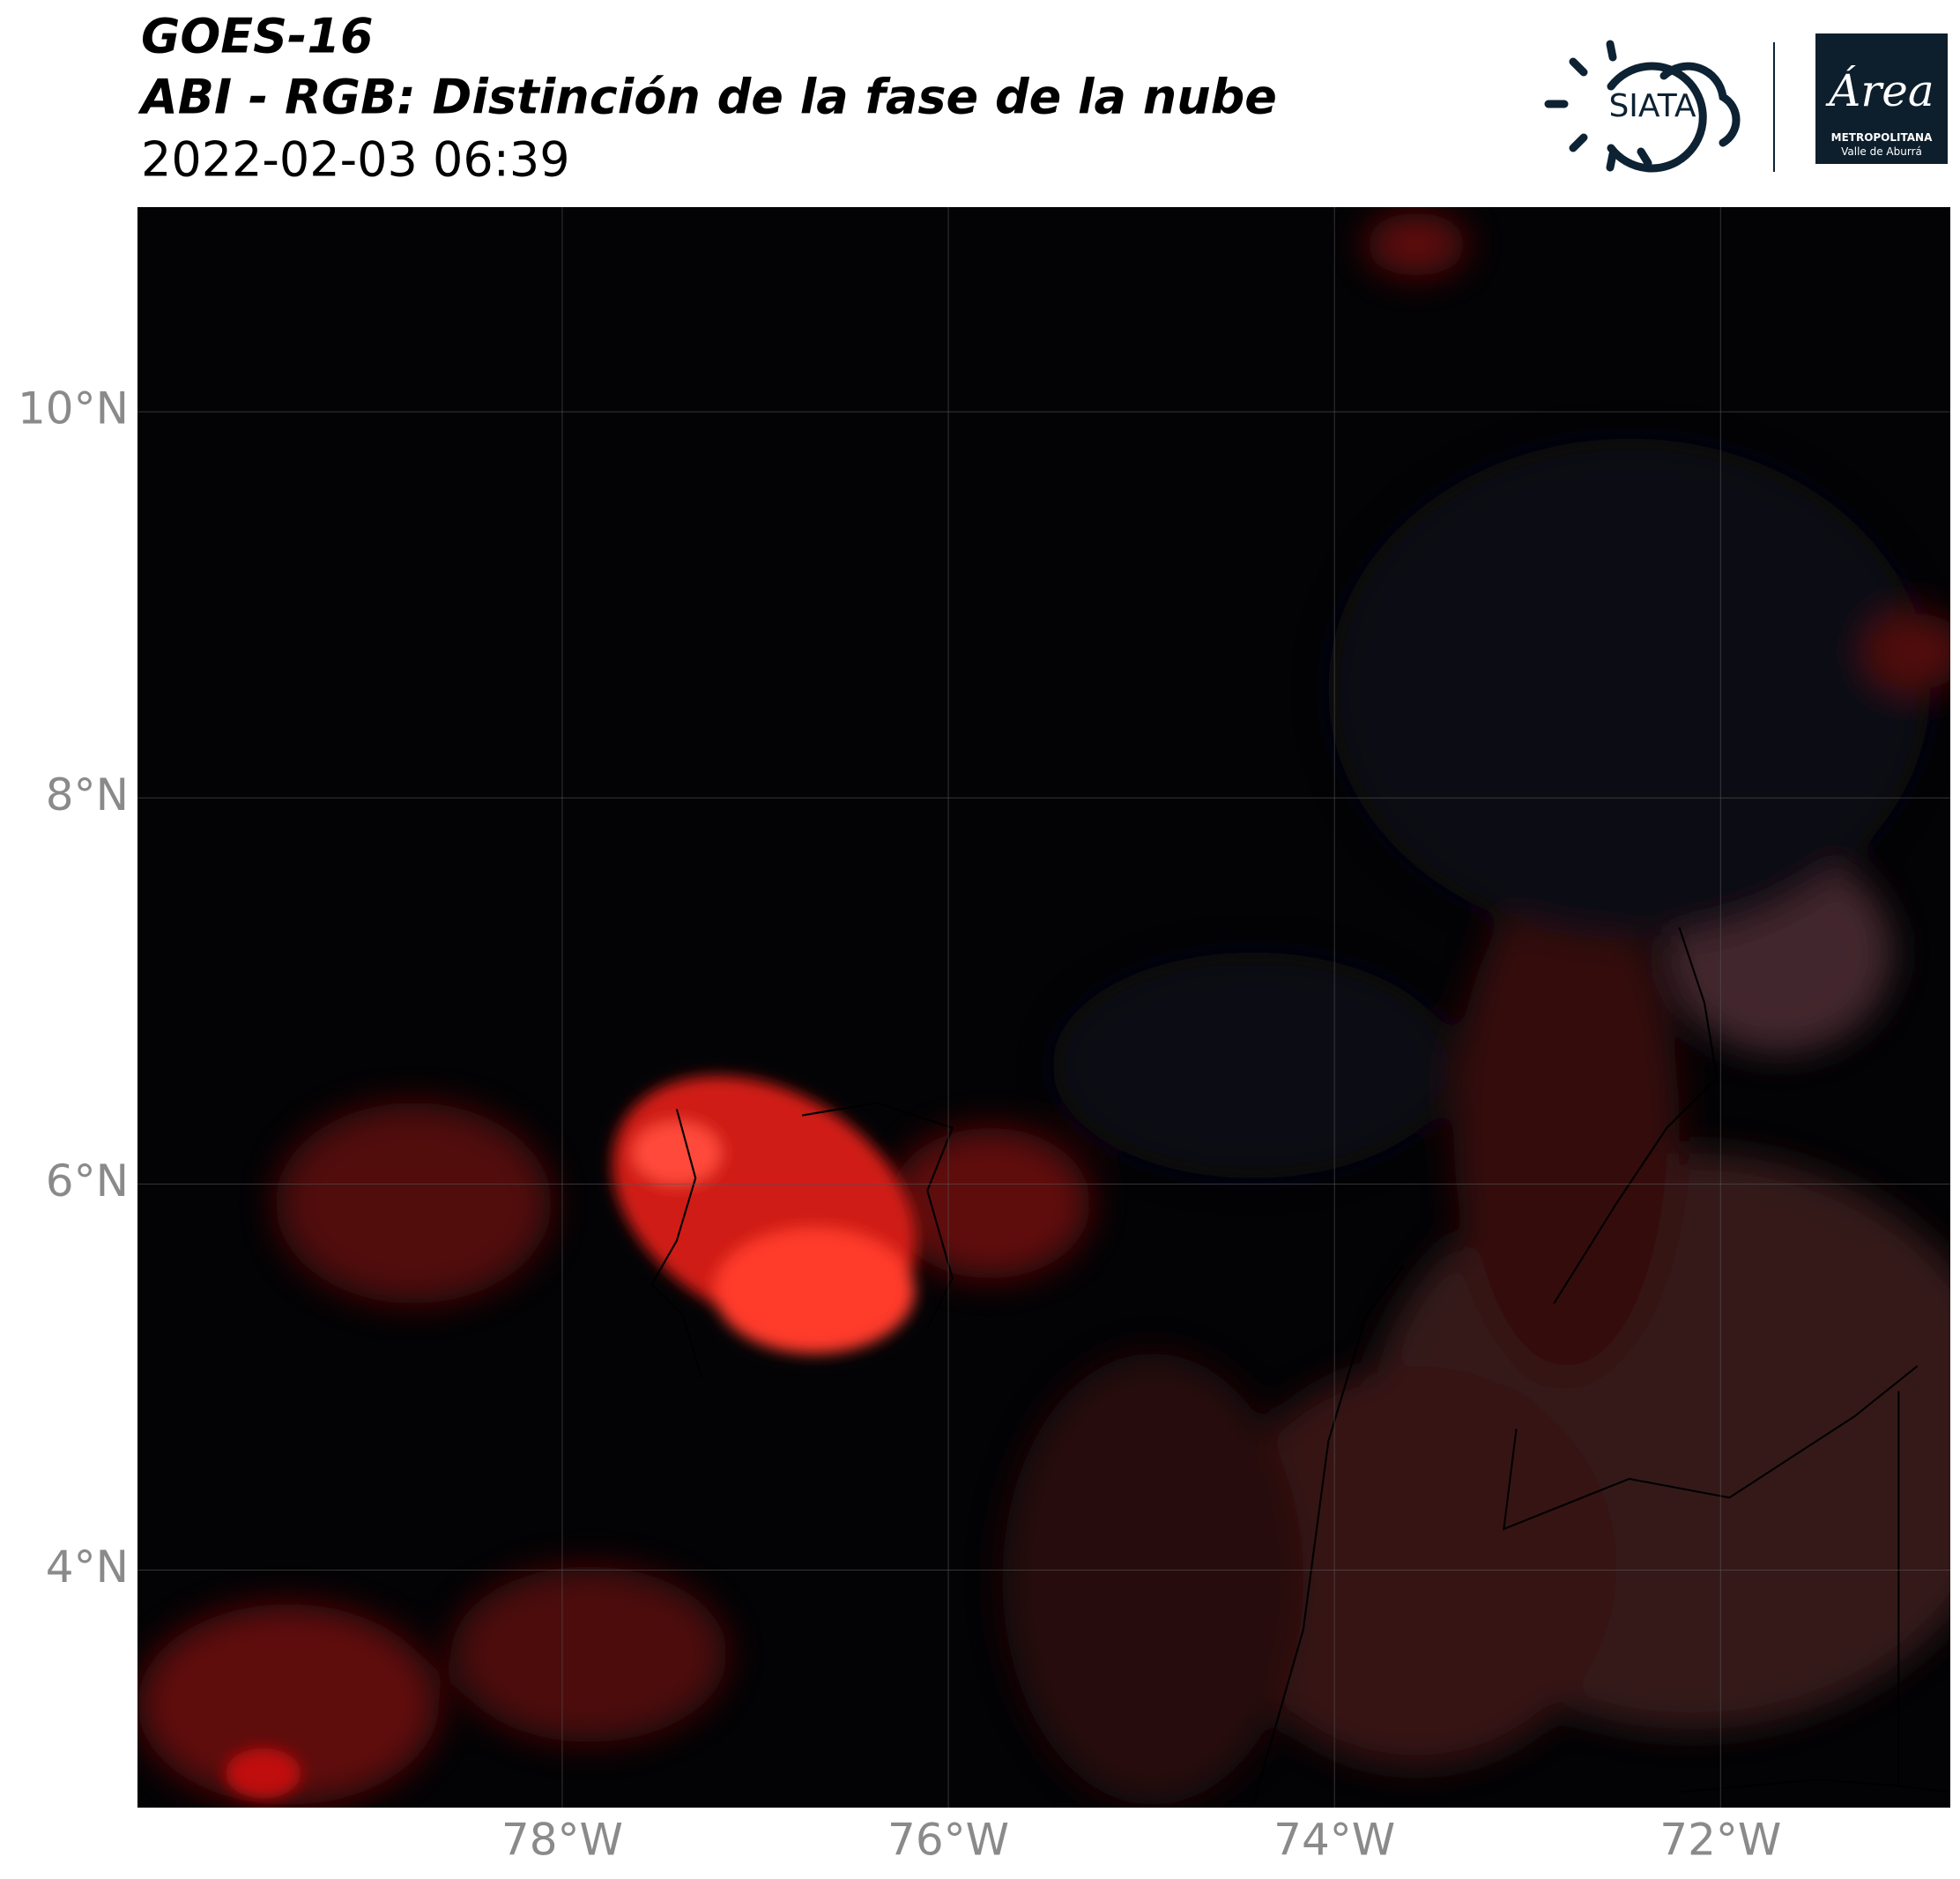 Image resolution: width=1960 pixels, height=1879 pixels. What do you see at coordinates (87, 1567) in the screenshot?
I see `y-tick-label: 4°N` at bounding box center [87, 1567].